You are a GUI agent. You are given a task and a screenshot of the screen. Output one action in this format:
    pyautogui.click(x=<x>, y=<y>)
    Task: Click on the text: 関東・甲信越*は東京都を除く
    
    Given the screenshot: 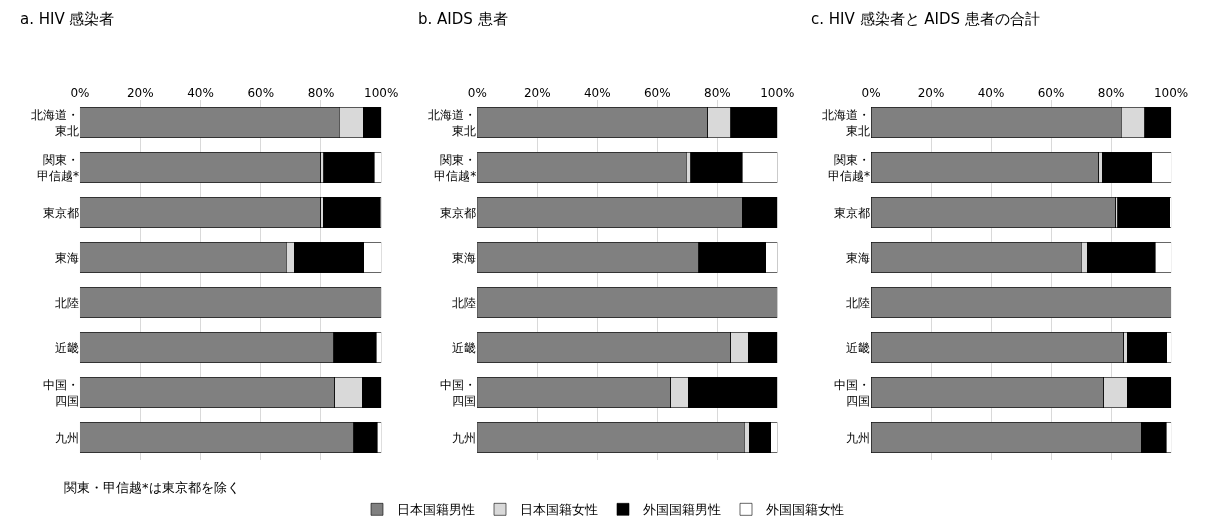 What is the action you would take?
    pyautogui.click(x=152, y=487)
    